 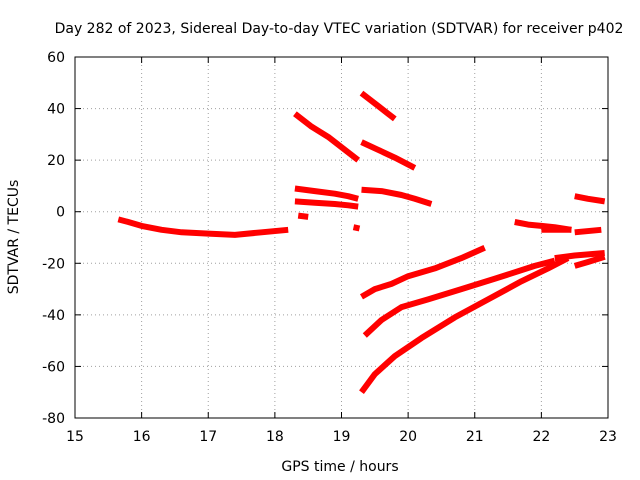 I want to click on y-tick-label: -20, so click(x=53, y=264).